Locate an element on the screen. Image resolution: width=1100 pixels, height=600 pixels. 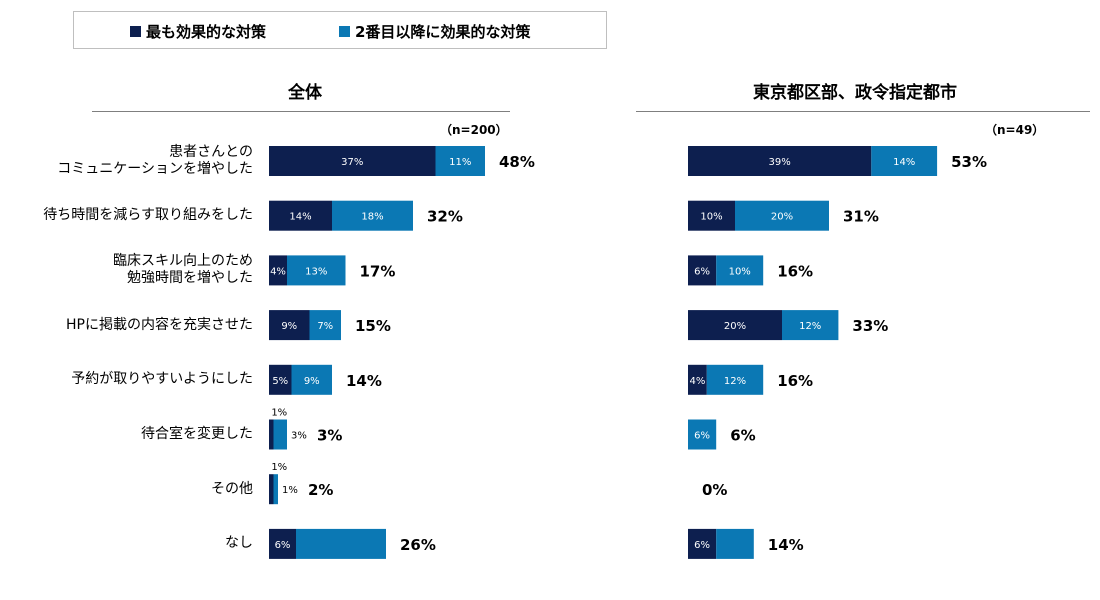
category-label: HPに掲載の内容を充実させた is located at coordinates (159, 324).